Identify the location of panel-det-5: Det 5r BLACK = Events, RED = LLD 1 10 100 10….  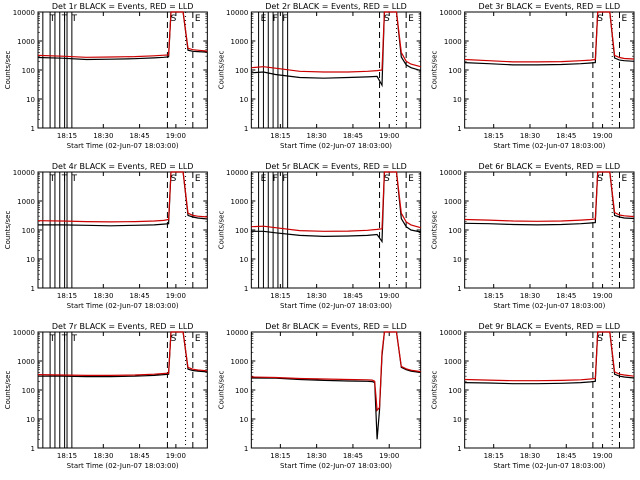
(319, 236).